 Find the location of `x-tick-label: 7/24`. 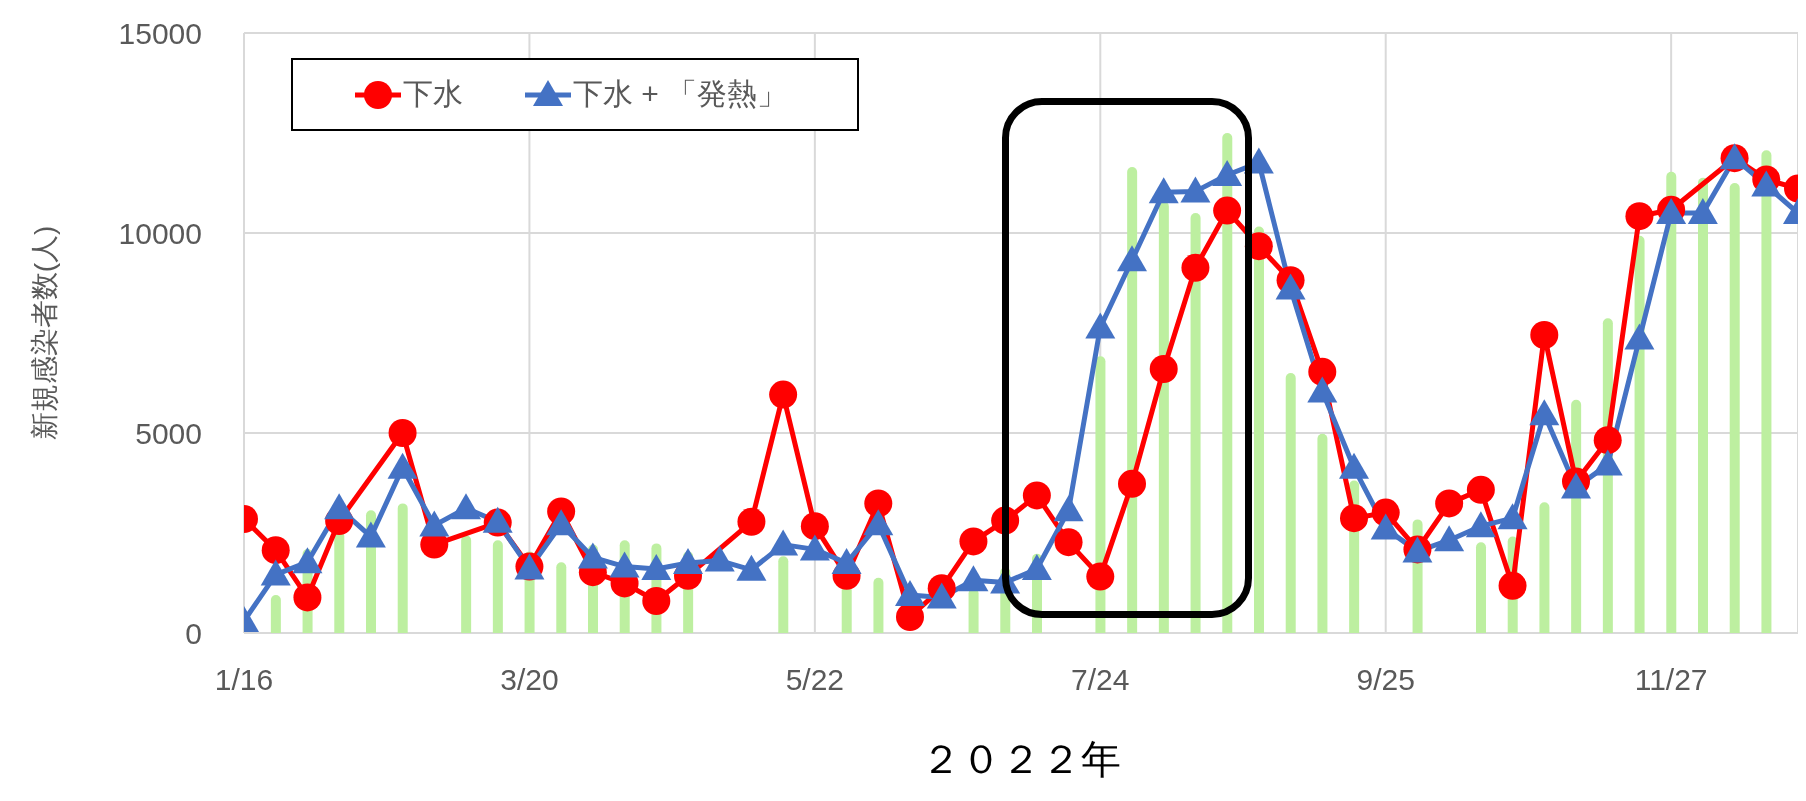

x-tick-label: 7/24 is located at coordinates (1100, 680).